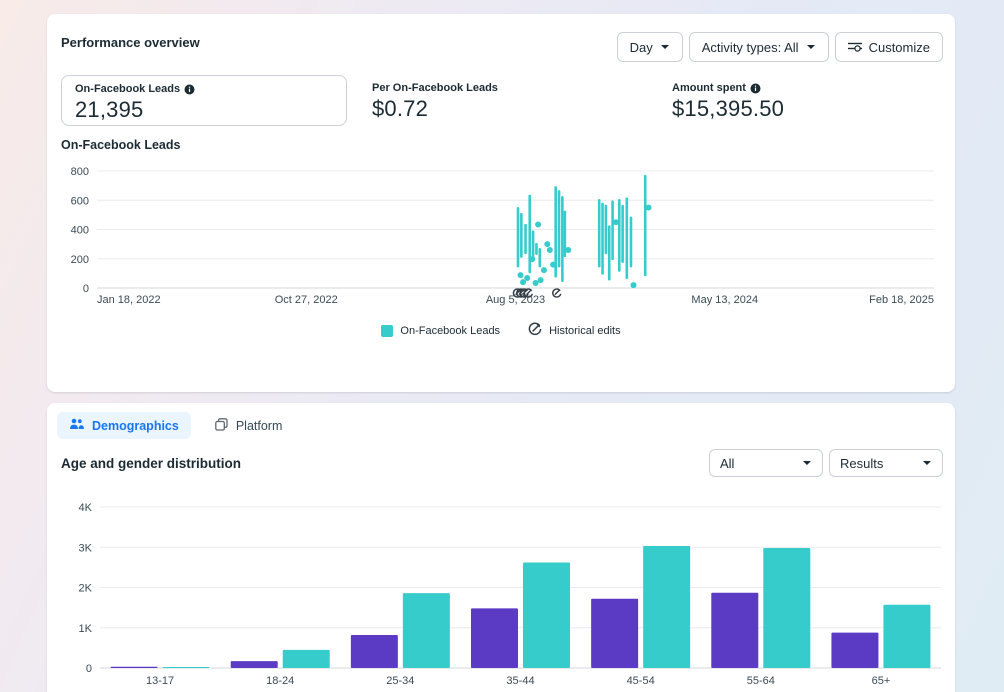  Describe the element at coordinates (130, 42) in the screenshot. I see `performance-overview-title: Performance overview` at that location.